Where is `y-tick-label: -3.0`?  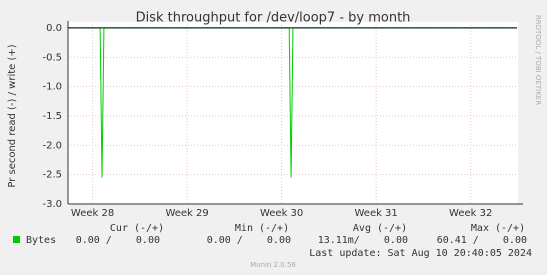
y-tick-label: -3.0 is located at coordinates (52, 204).